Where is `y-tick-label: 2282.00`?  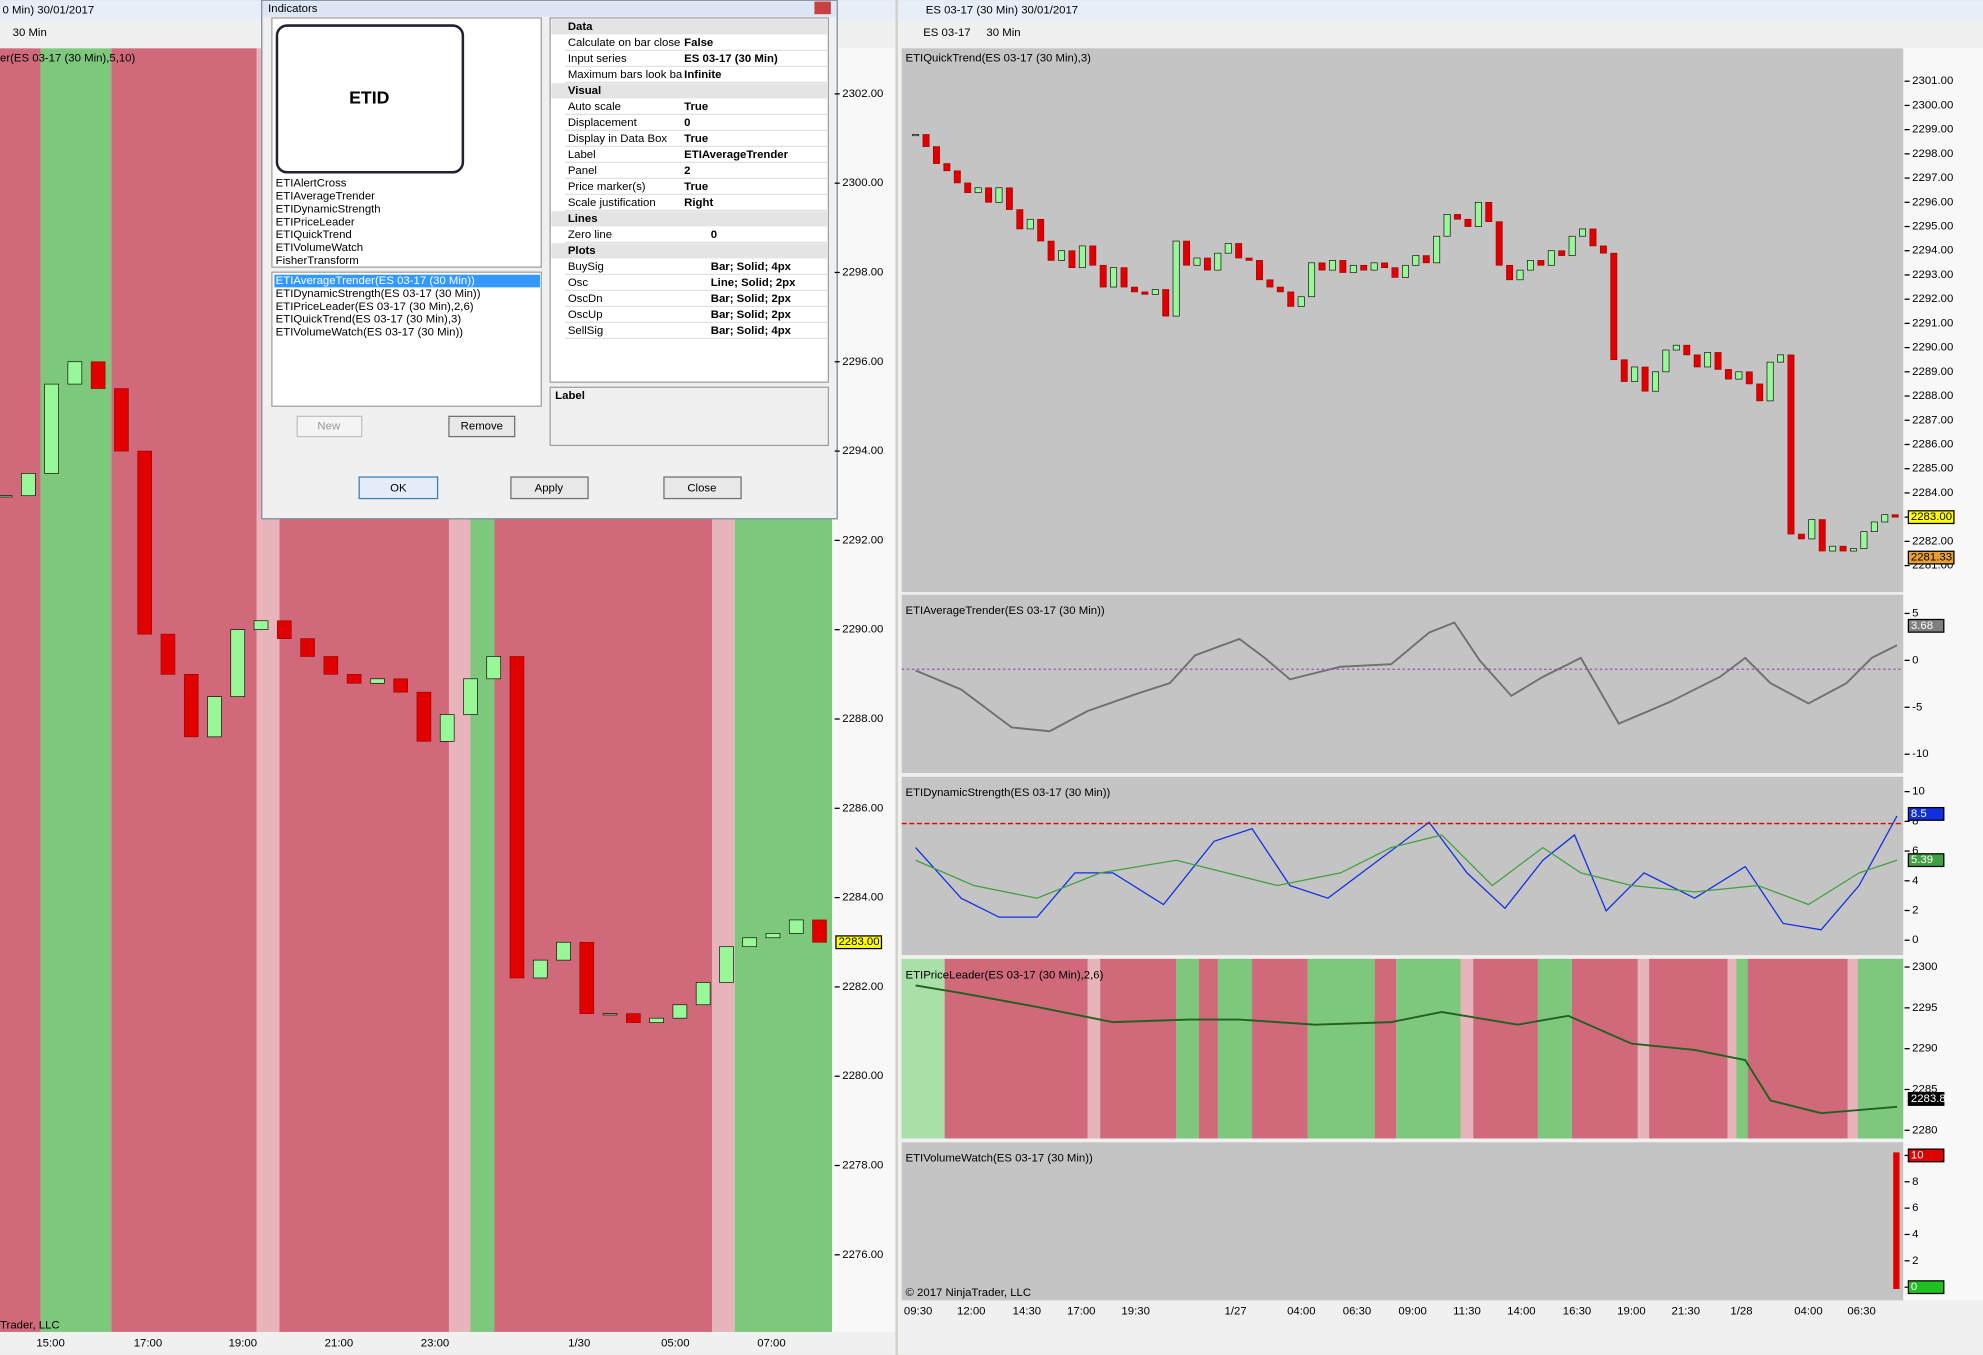
y-tick-label: 2282.00 is located at coordinates (862, 987).